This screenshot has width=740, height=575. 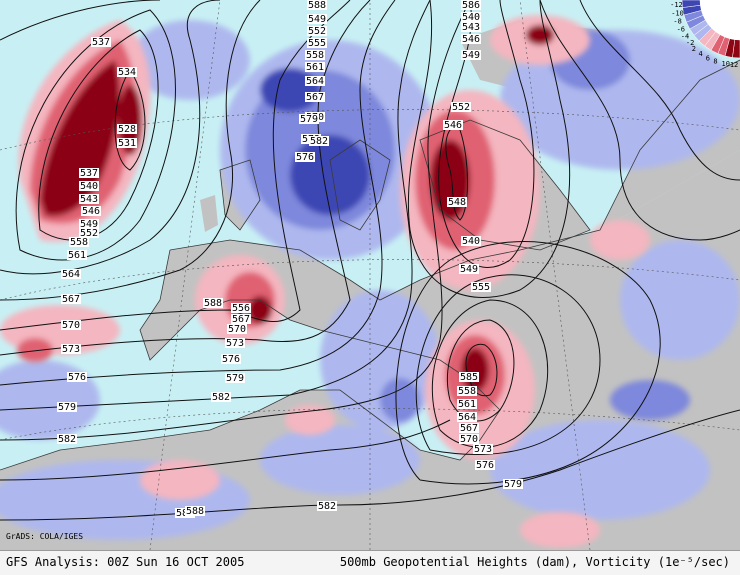 I want to click on contour-label: 534, so click(x=127, y=72).